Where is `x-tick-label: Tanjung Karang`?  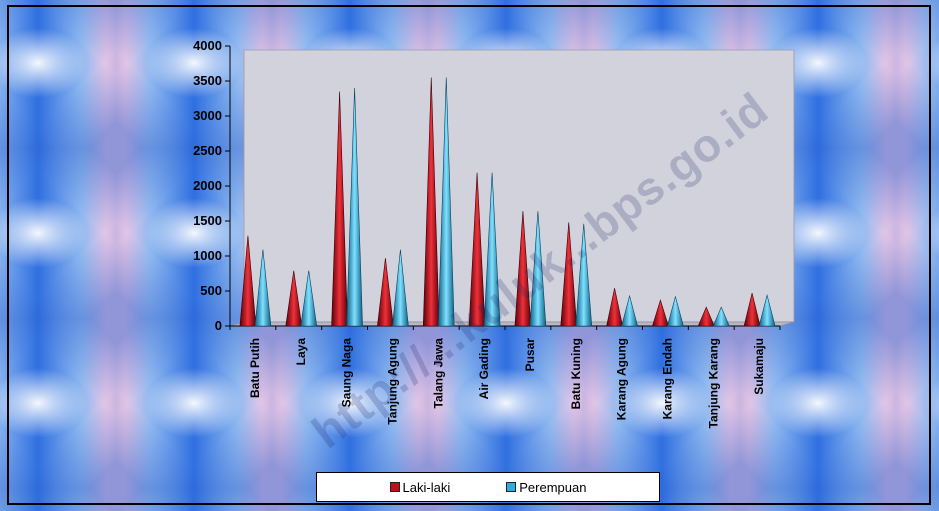
x-tick-label: Tanjung Karang is located at coordinates (713, 383).